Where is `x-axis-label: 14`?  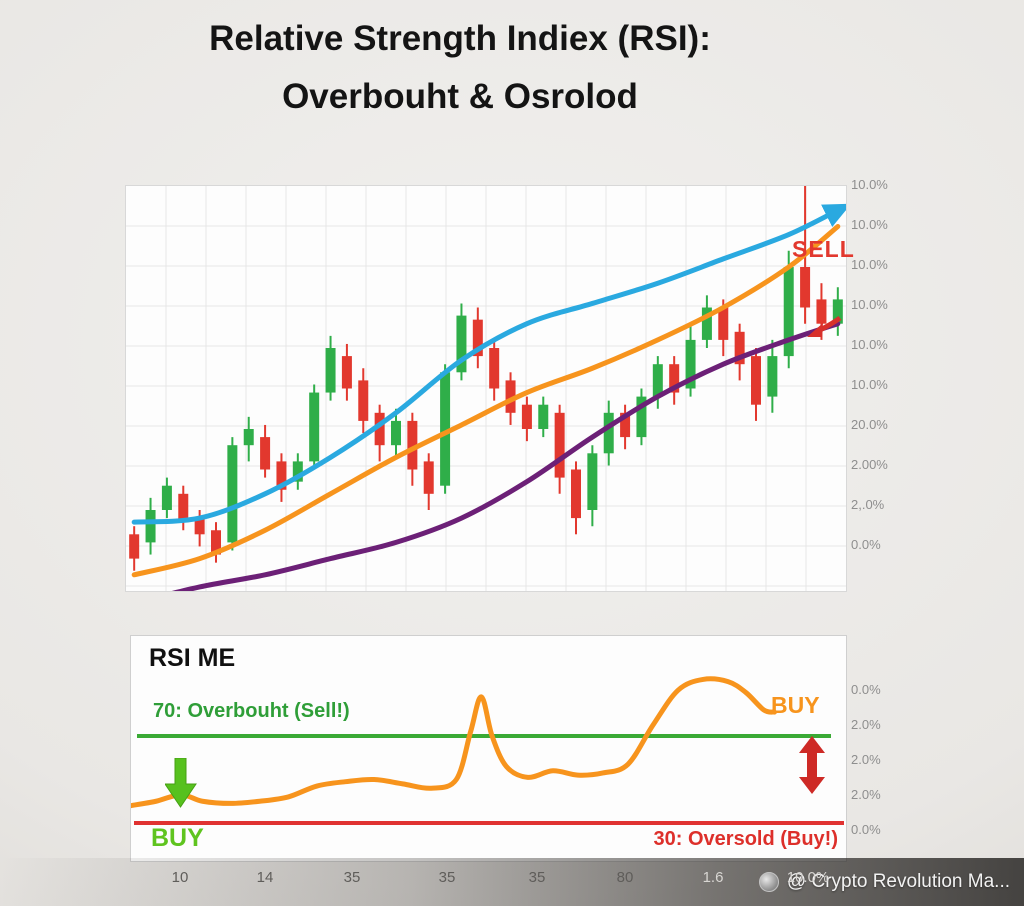
x-axis-label: 14 is located at coordinates (265, 877).